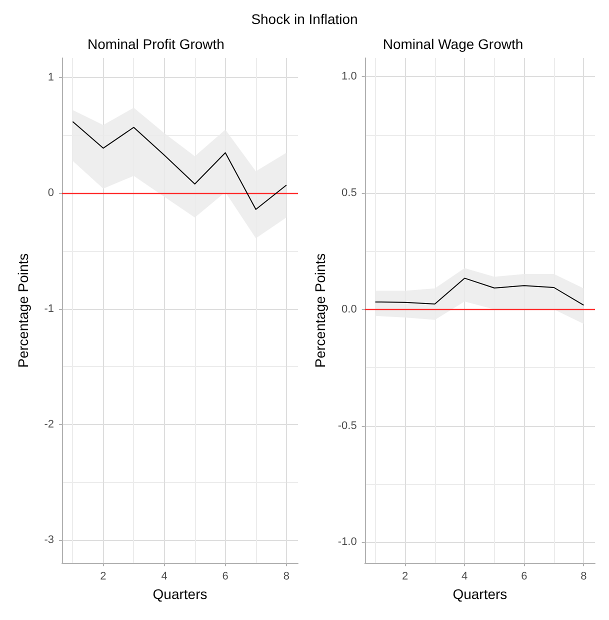 The height and width of the screenshot is (620, 609). Describe the element at coordinates (349, 76) in the screenshot. I see `y-tick-label: 1.0` at that location.